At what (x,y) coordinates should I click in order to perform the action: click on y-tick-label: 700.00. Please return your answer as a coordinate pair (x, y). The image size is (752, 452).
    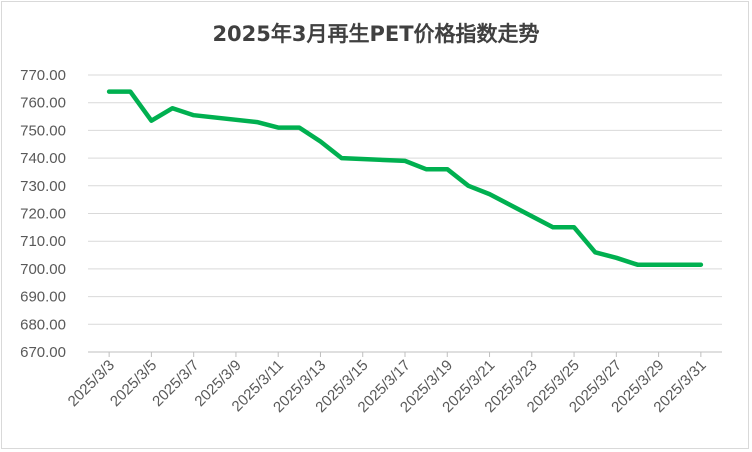
    Looking at the image, I should click on (43, 269).